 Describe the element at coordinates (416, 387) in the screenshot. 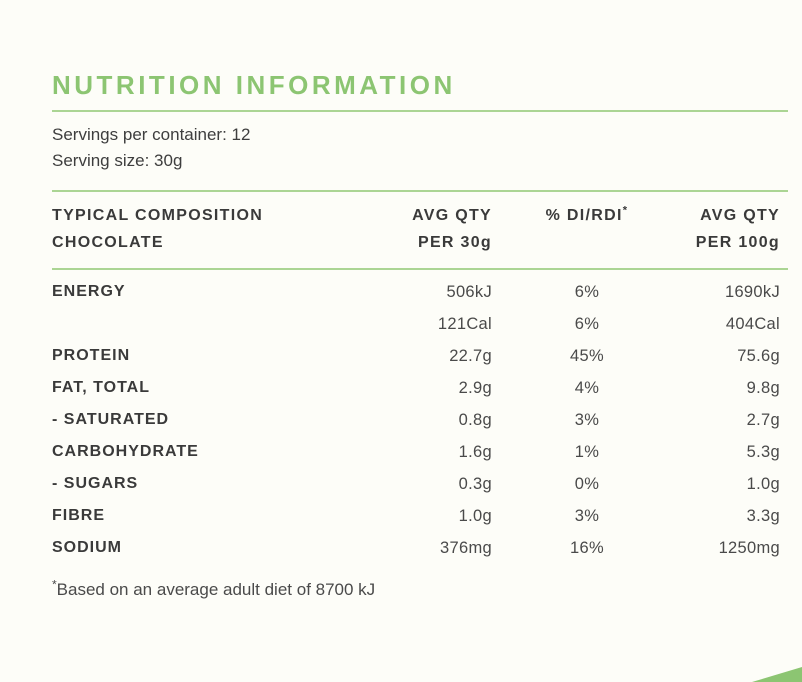

I see `table-row-fat-total: FAT, TOTAL 2.9g 4% 9.8g` at that location.